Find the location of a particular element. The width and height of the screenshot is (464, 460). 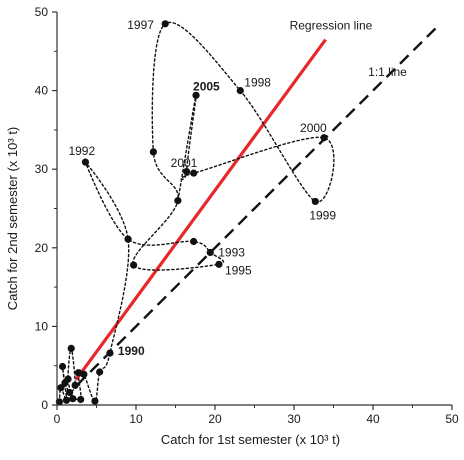

y-tick-label: 10 is located at coordinates (42, 326).